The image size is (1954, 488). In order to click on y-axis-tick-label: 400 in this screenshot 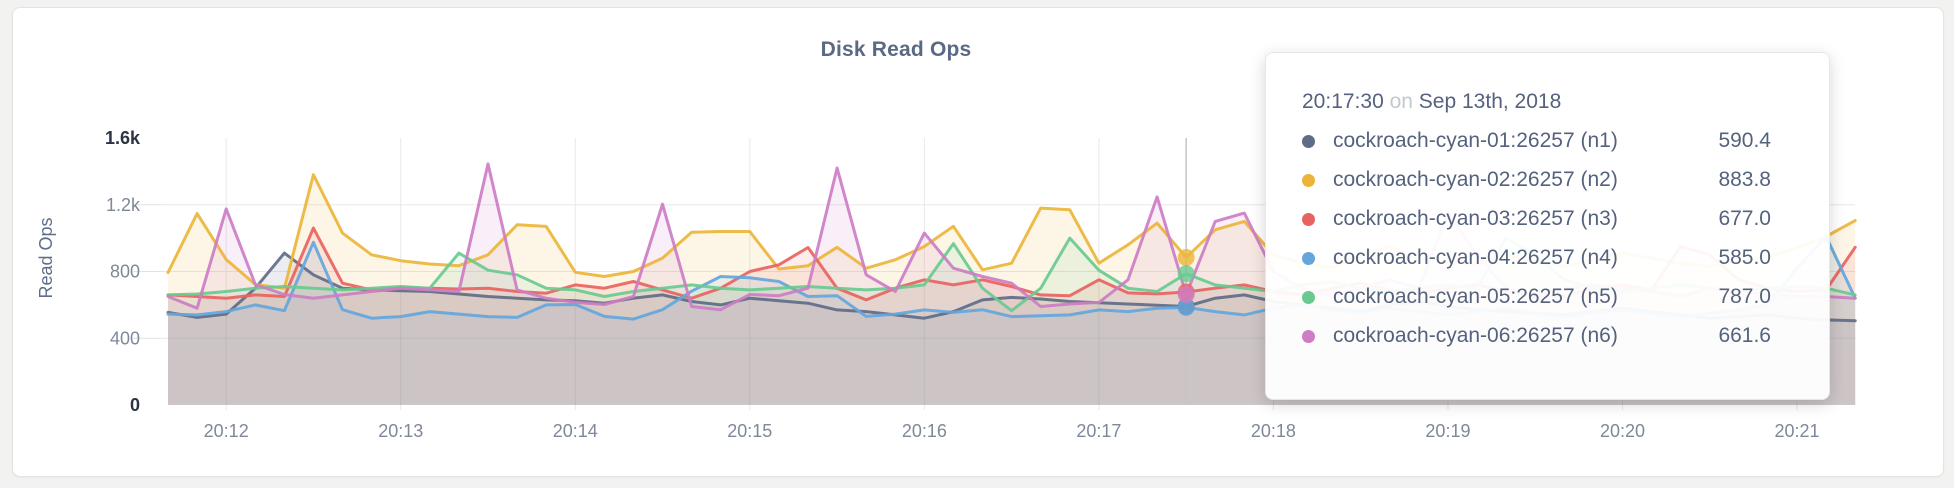, I will do `click(125, 338)`.